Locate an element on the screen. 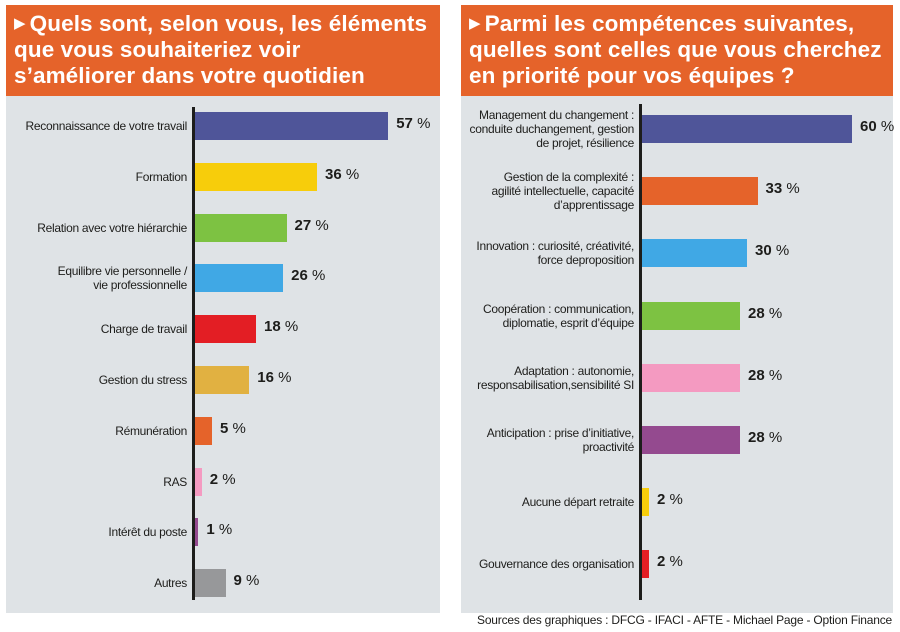  category-label-line: responsabilisation,sensibilité SI is located at coordinates (555, 384).